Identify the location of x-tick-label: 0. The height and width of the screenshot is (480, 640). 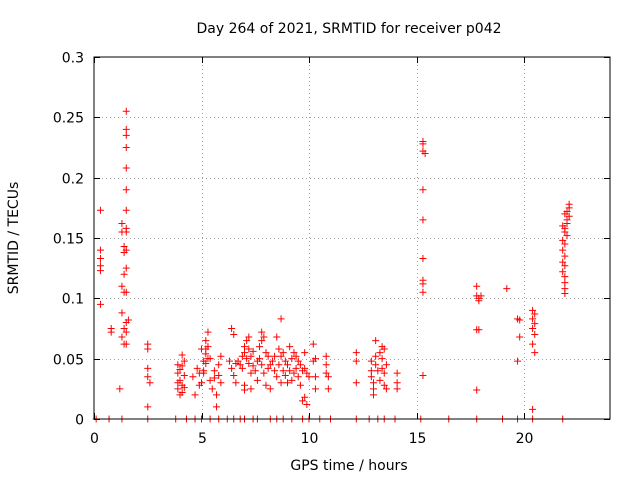
(94, 439).